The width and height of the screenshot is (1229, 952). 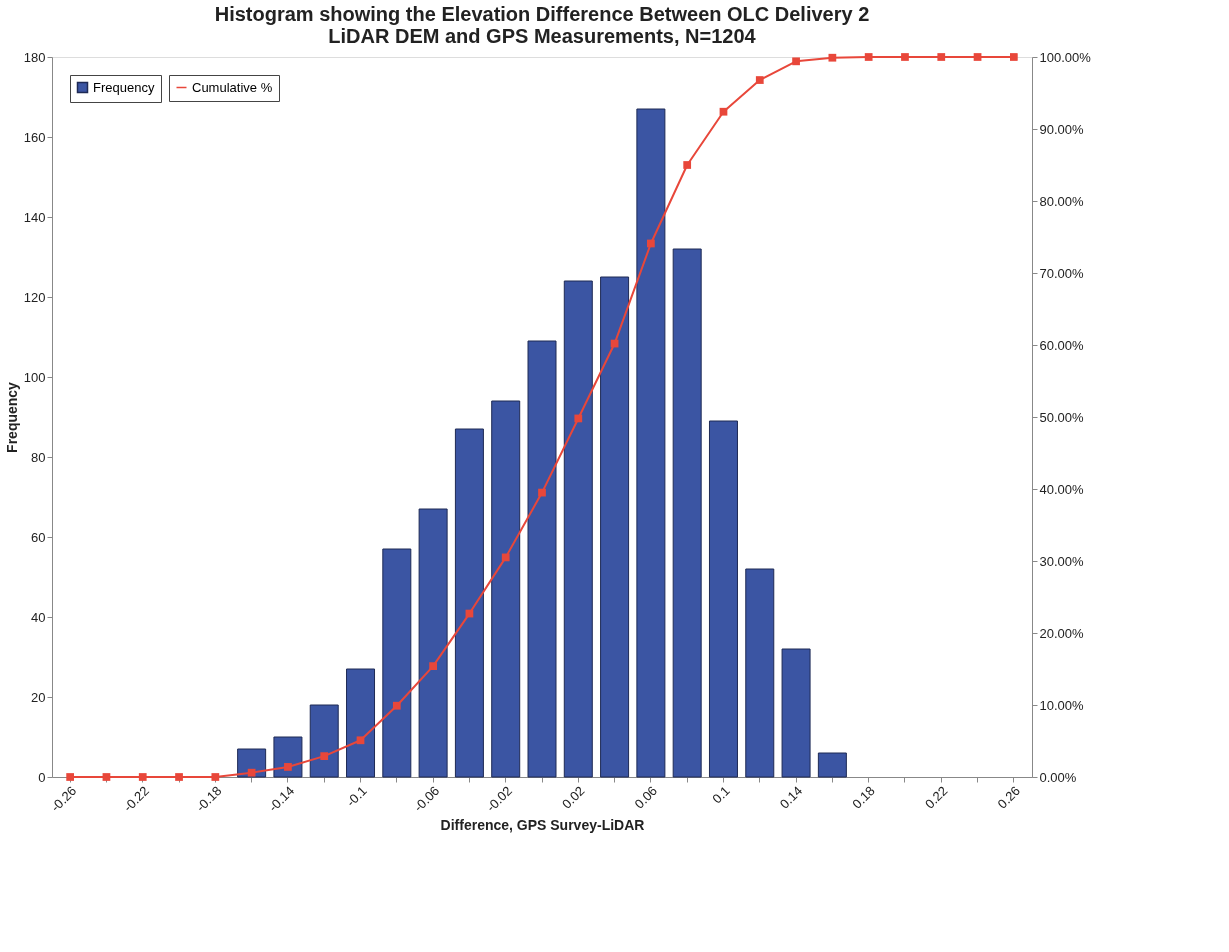 I want to click on x-tick-label: 0.26, so click(x=1009, y=797).